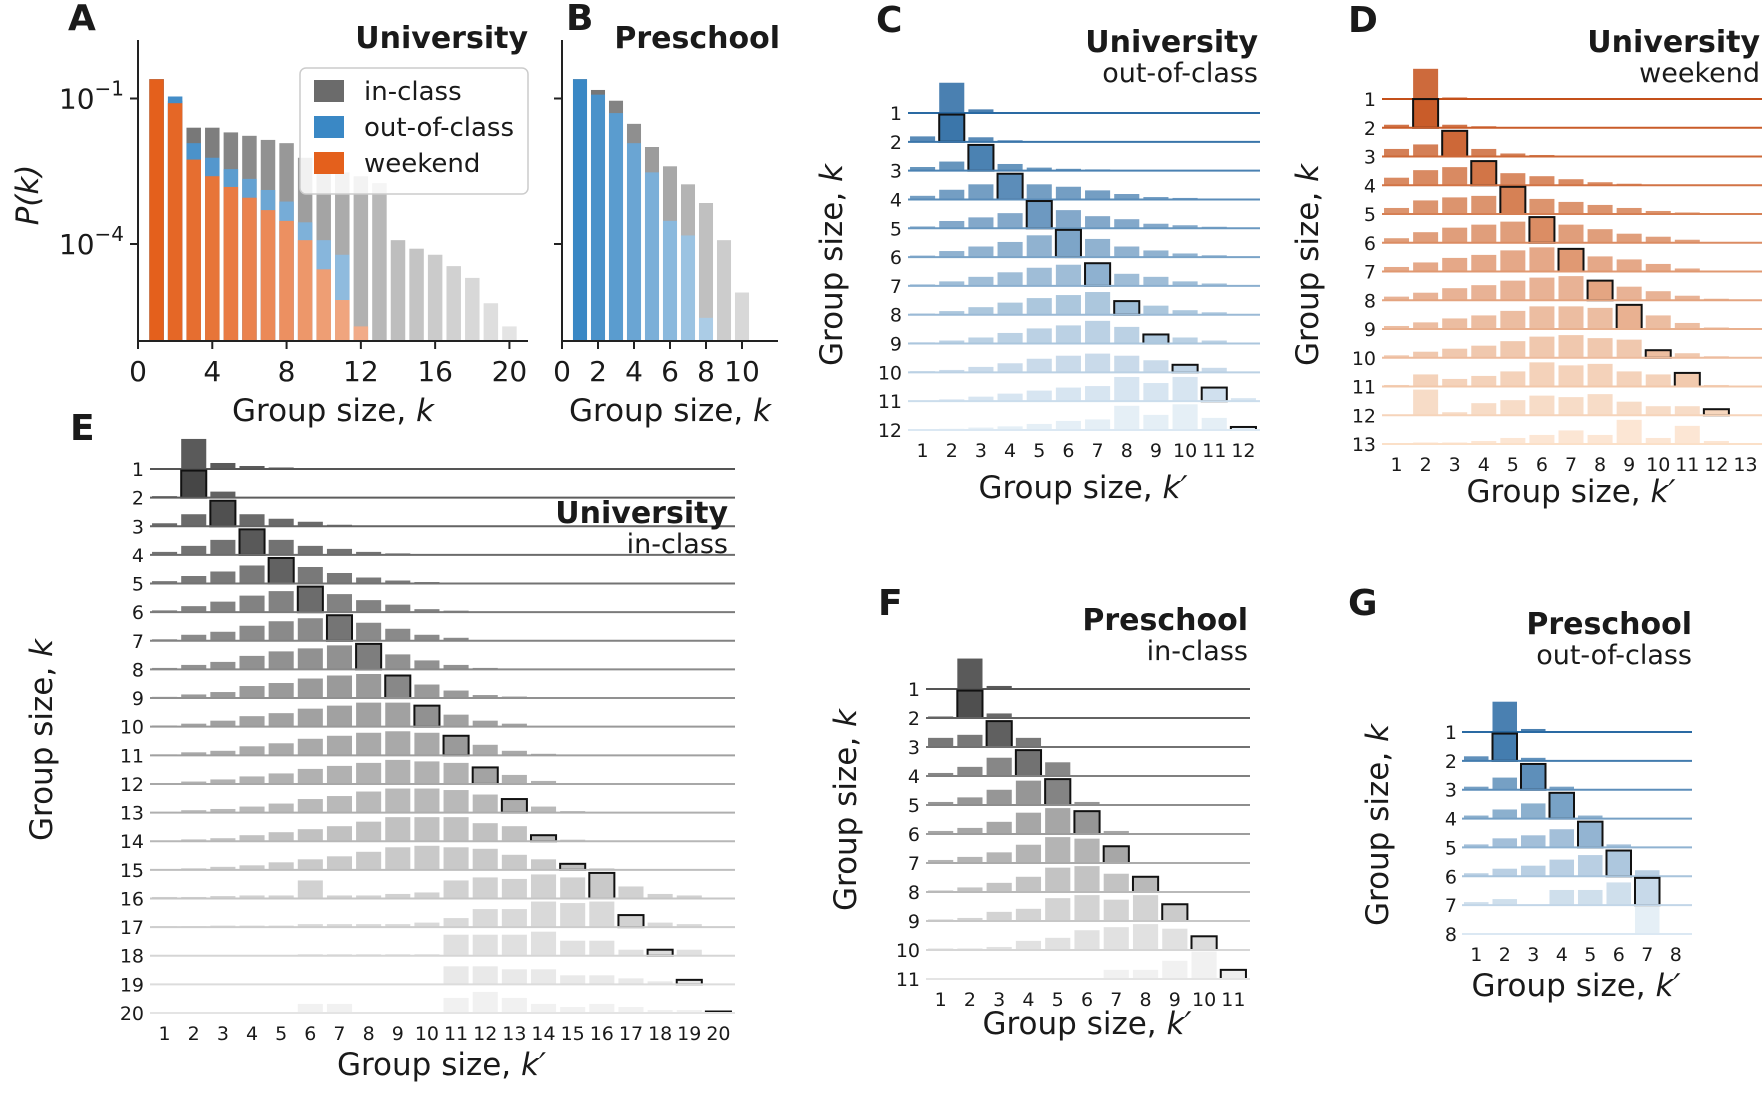 Image resolution: width=1763 pixels, height=1095 pixels. I want to click on bar-k12-kp9, so click(398, 771).